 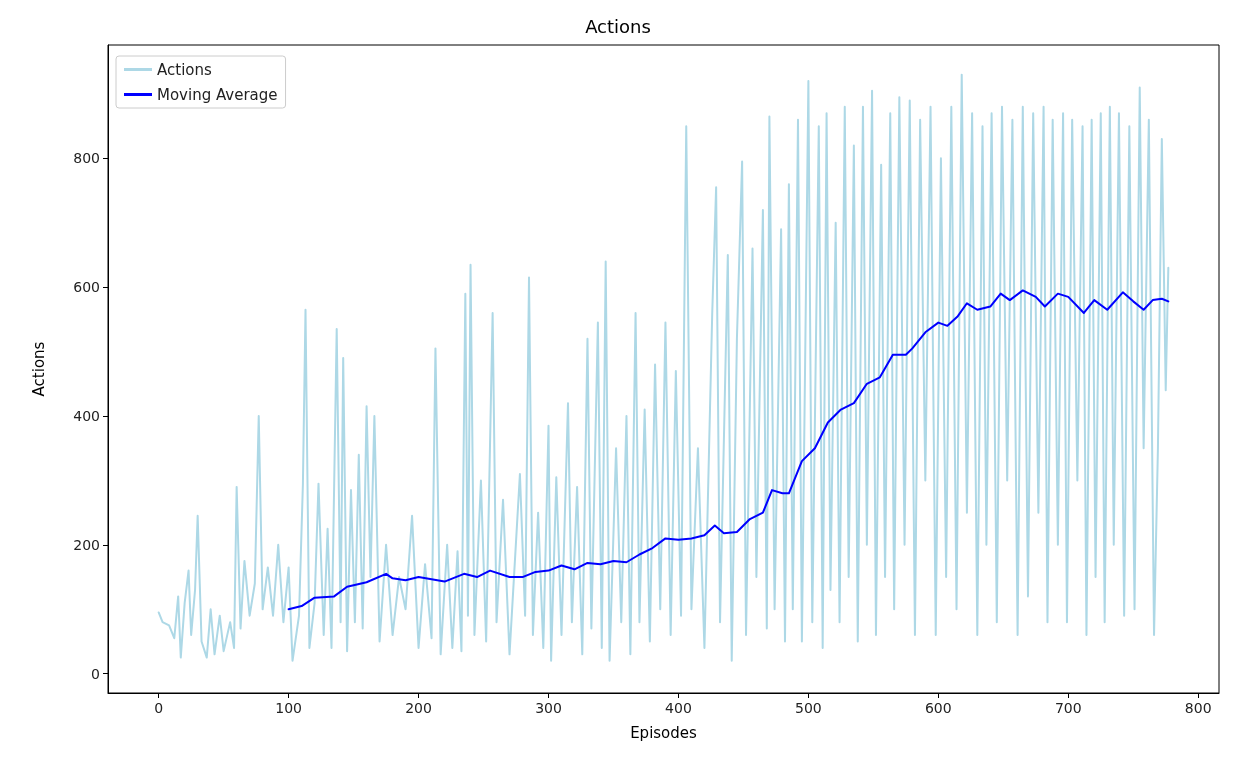 What do you see at coordinates (288, 708) in the screenshot?
I see `x-tick-label: 100` at bounding box center [288, 708].